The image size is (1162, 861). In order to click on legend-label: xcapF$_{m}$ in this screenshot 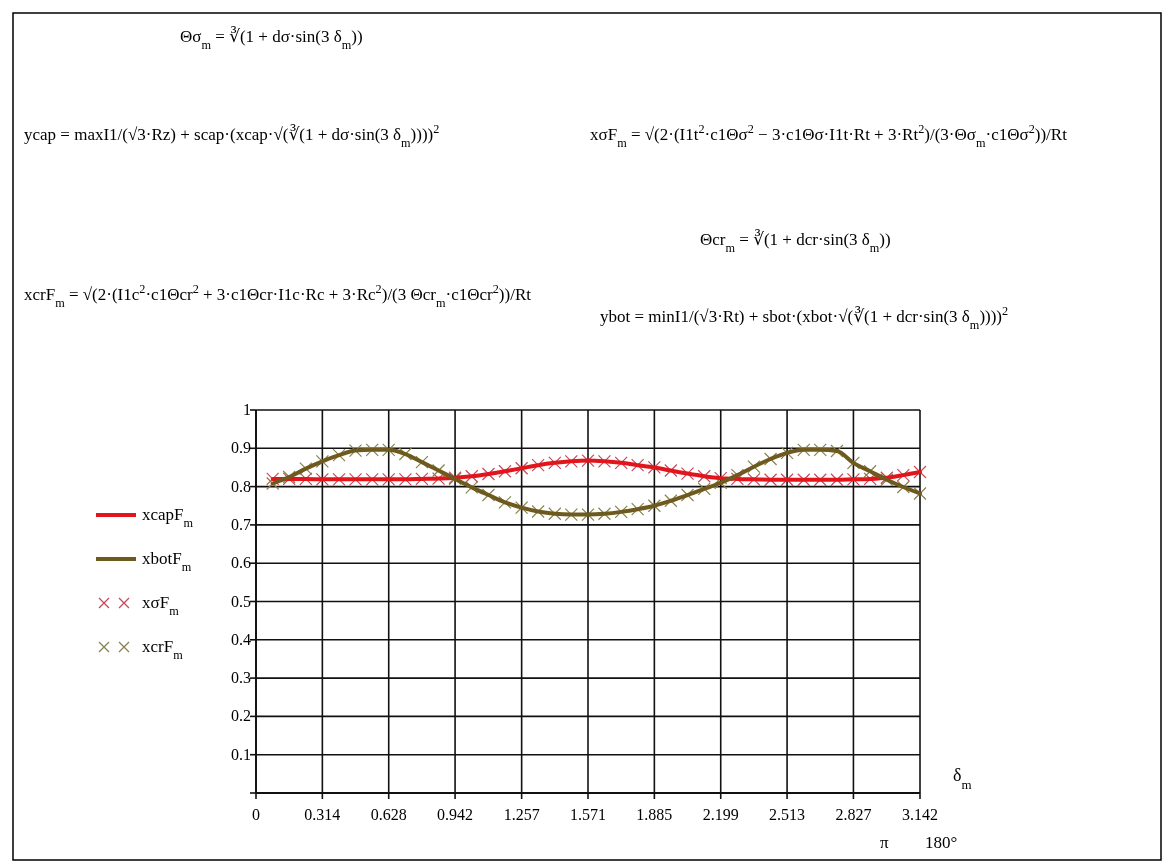, I will do `click(168, 517)`.